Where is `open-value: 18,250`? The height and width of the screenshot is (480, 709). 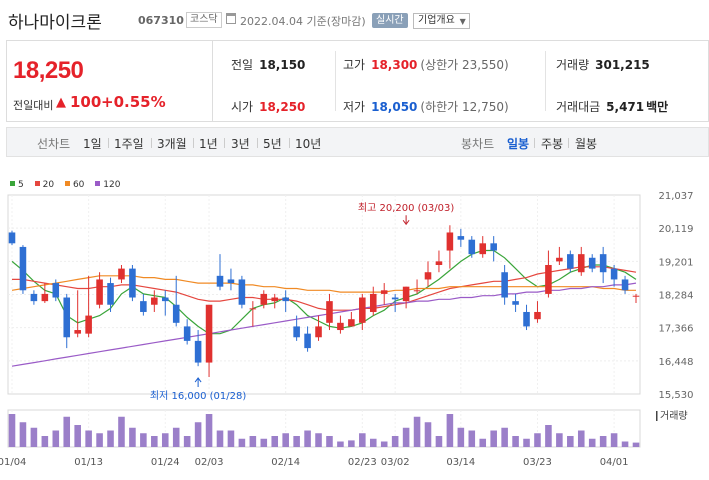
open-value: 18,250 is located at coordinates (282, 107).